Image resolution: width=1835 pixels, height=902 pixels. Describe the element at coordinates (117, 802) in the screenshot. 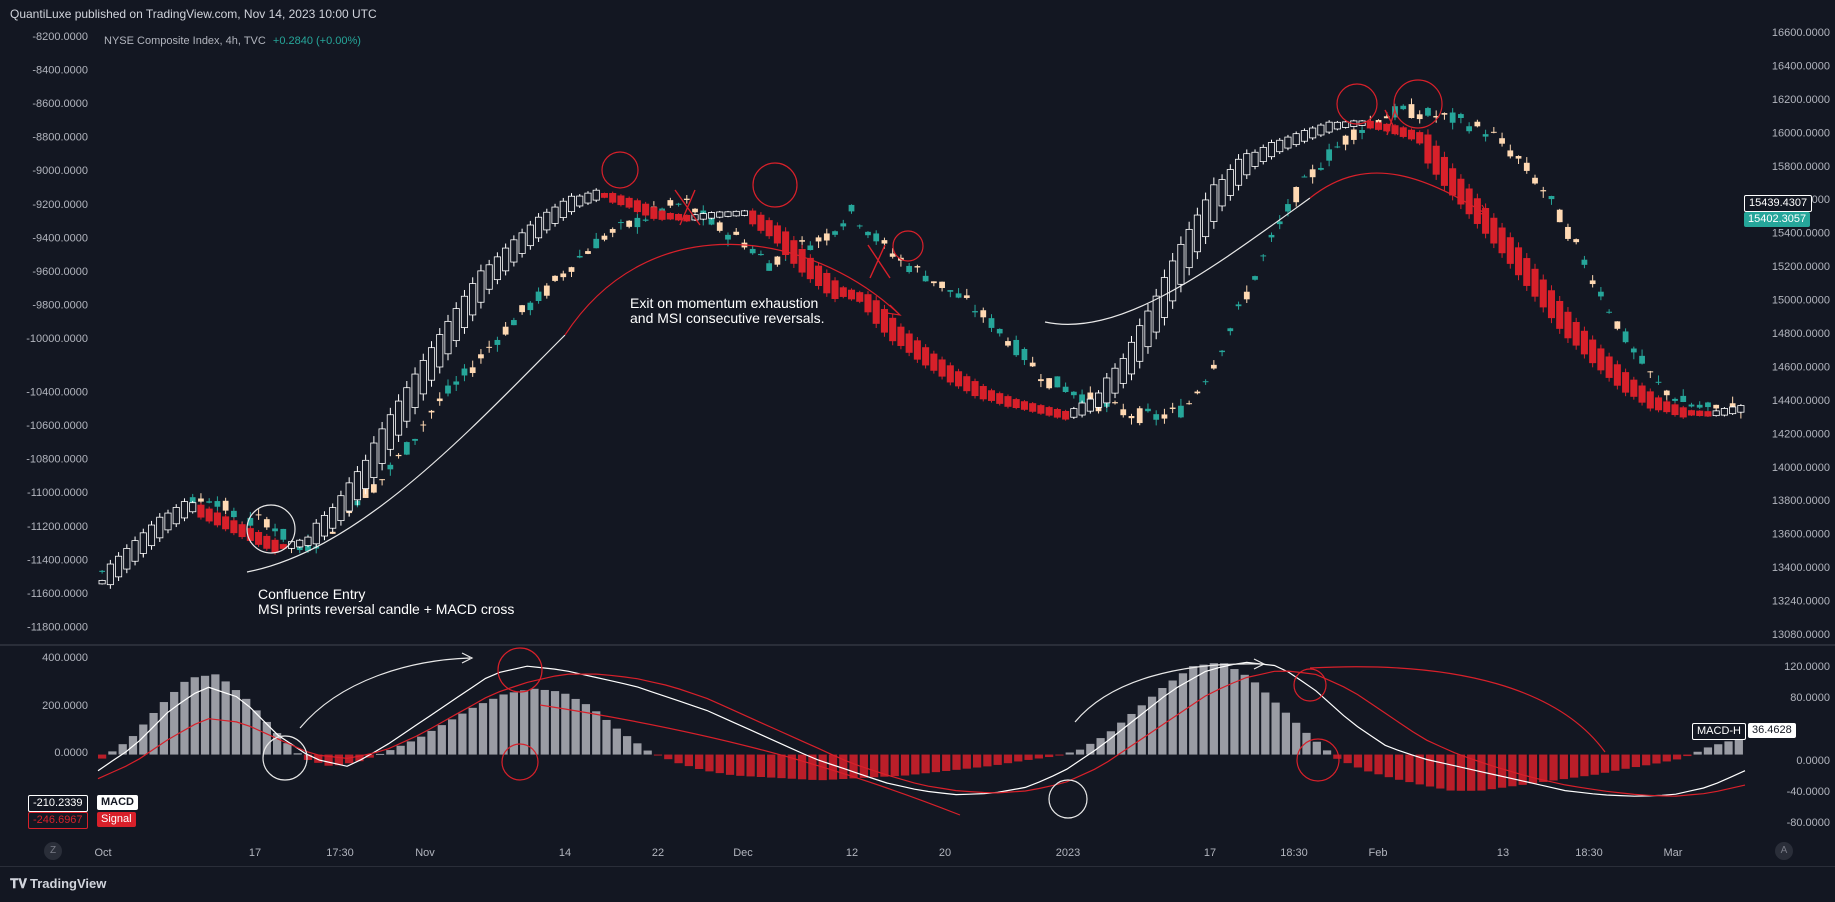

I see `macd-label-box: MACD` at that location.